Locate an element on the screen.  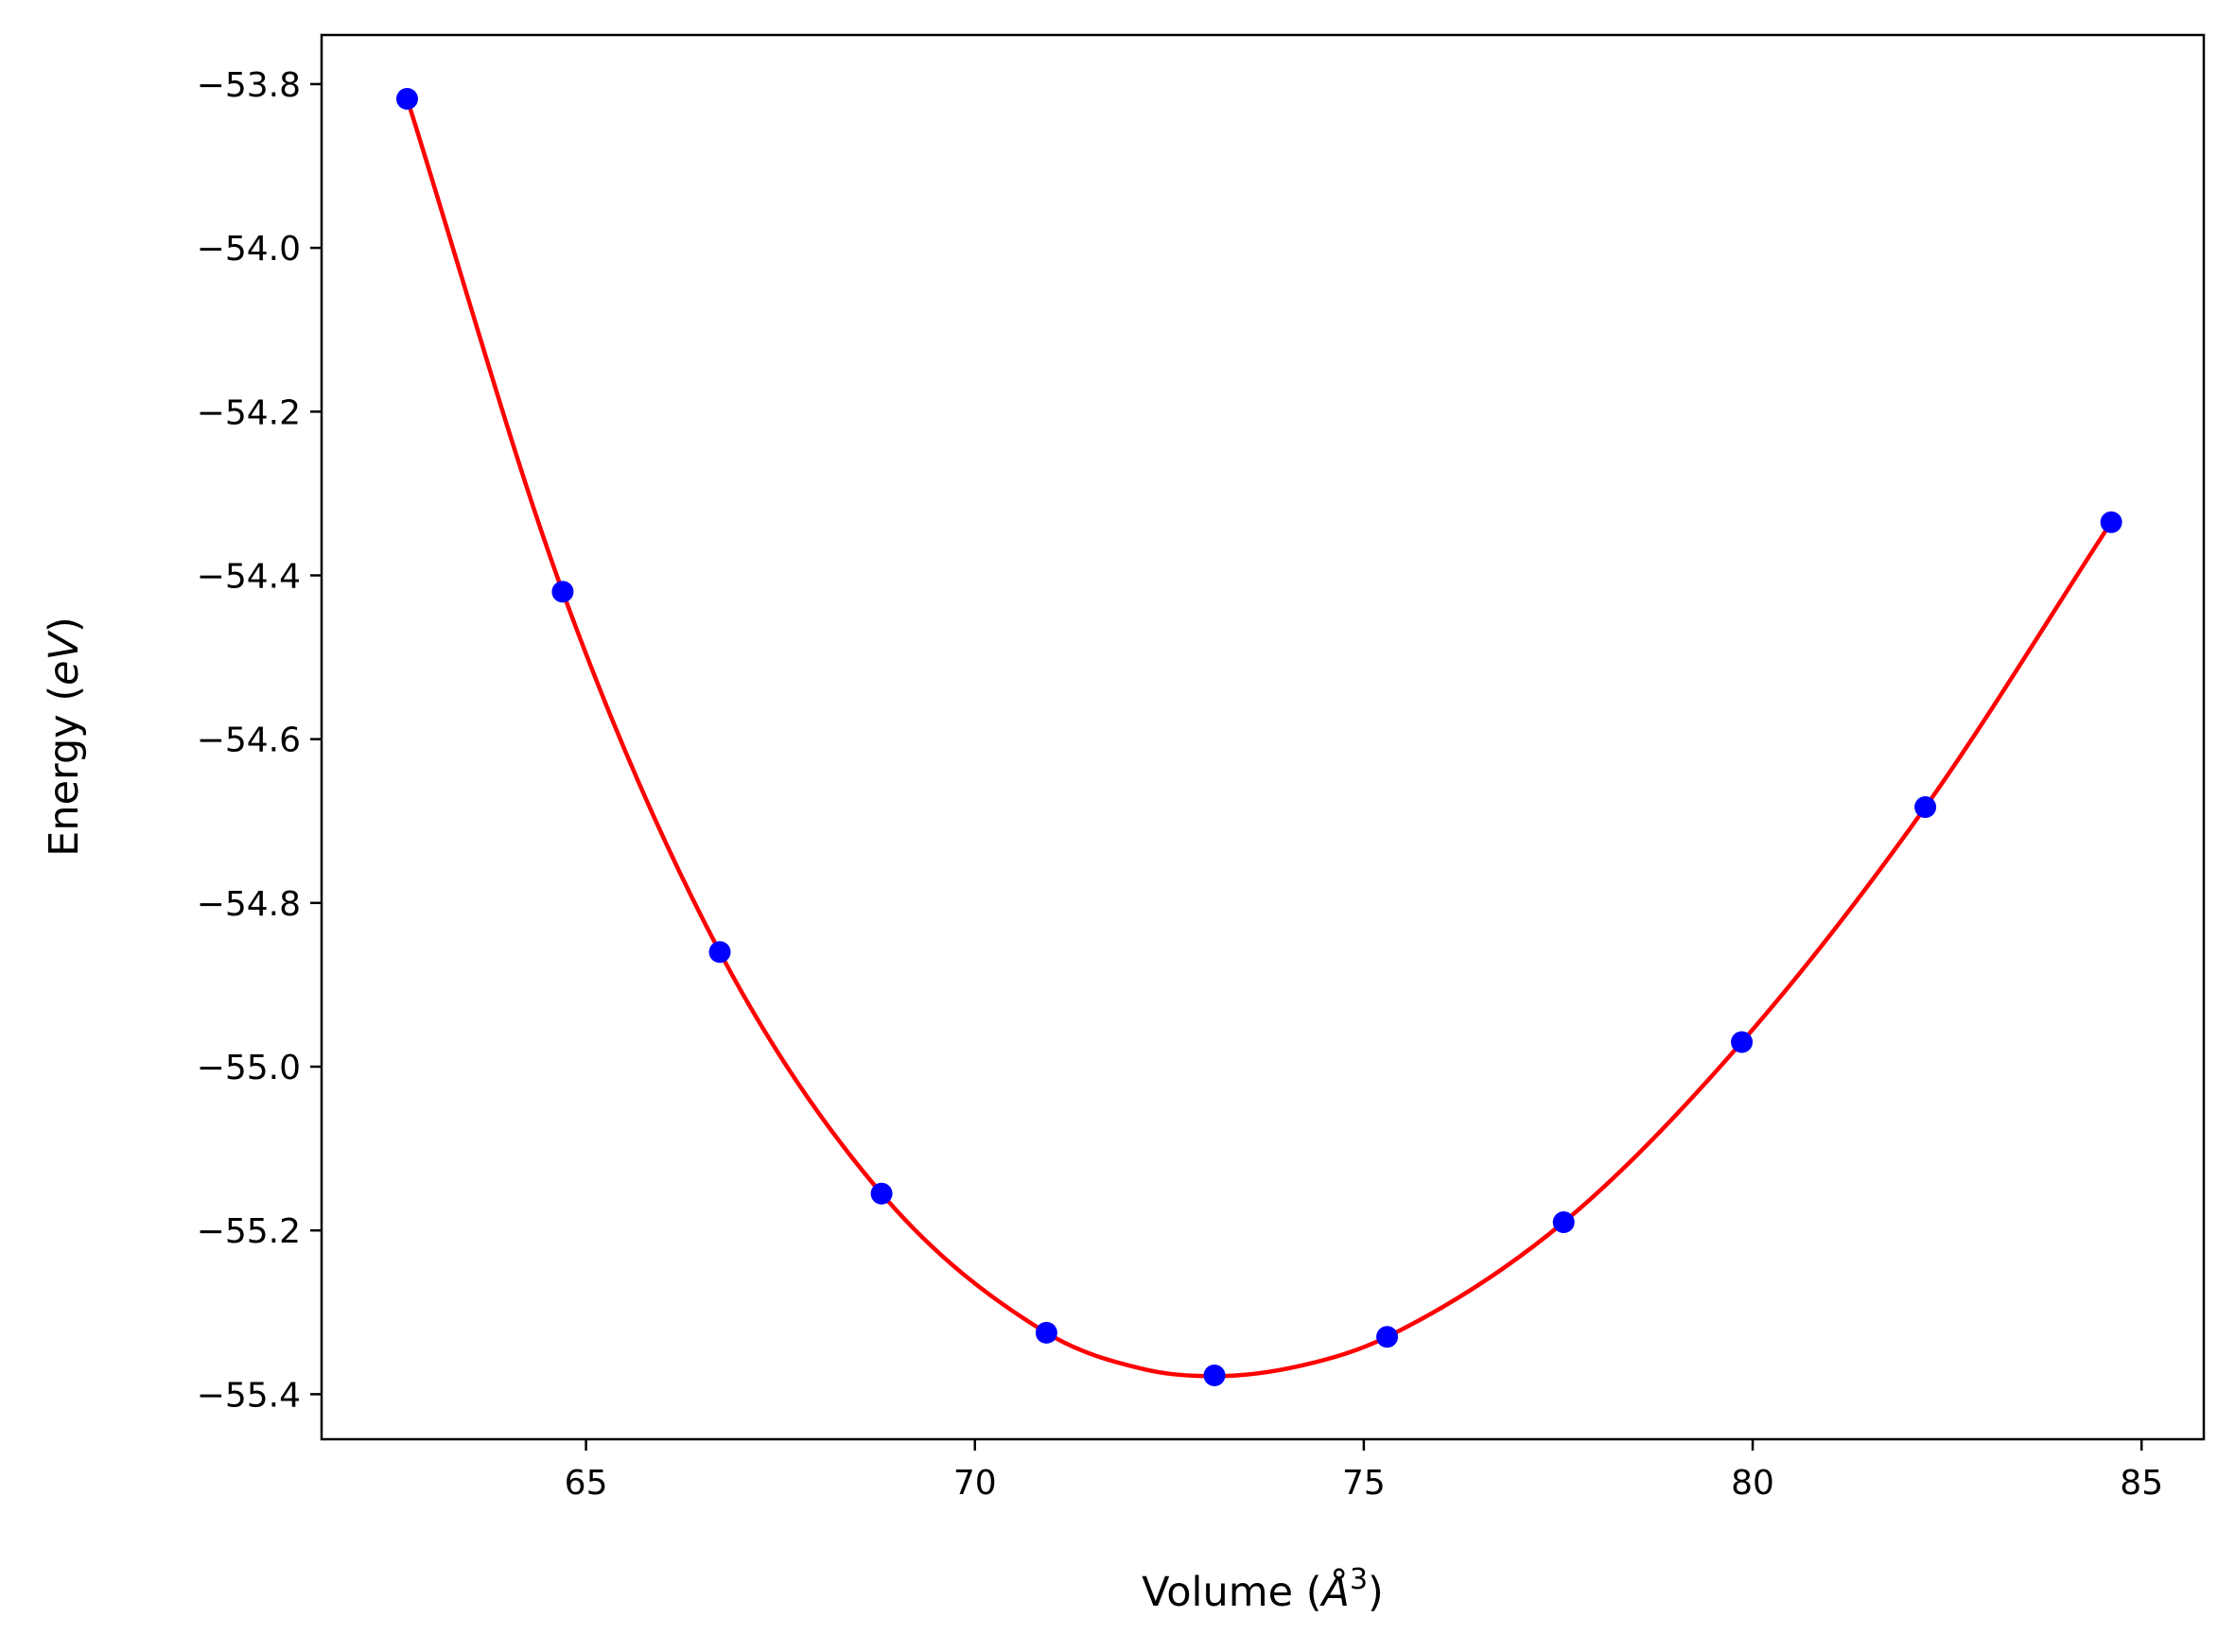
y-tick-label: −54.8 is located at coordinates (249, 905).